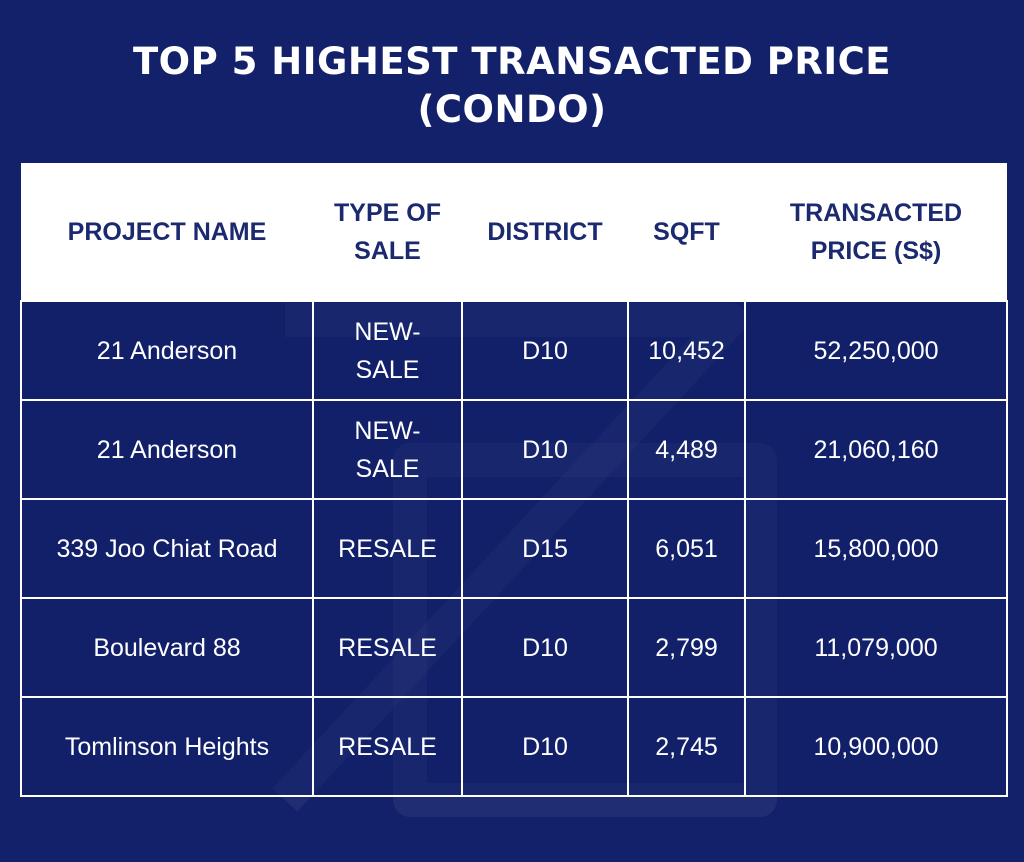 This screenshot has width=1024, height=862. I want to click on header-district: DISTRICT, so click(545, 232).